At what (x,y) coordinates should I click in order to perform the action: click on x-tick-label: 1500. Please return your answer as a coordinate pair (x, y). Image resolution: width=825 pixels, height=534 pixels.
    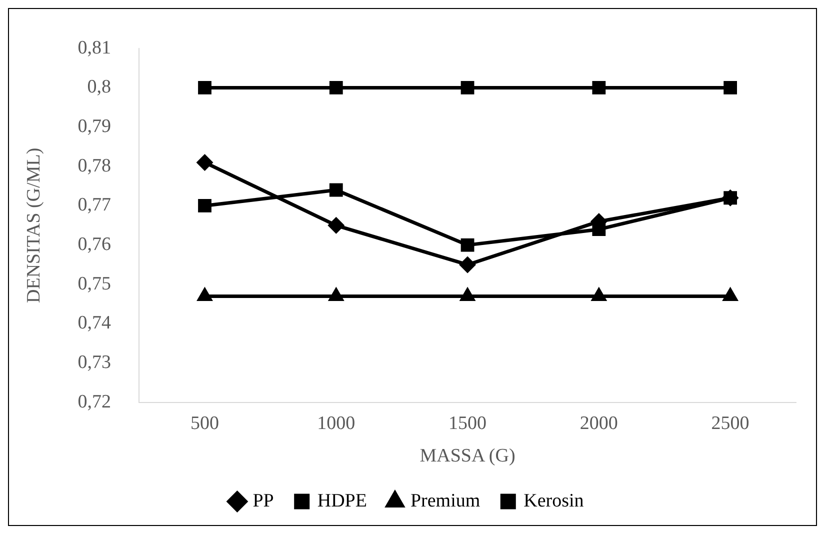
    Looking at the image, I should click on (467, 423).